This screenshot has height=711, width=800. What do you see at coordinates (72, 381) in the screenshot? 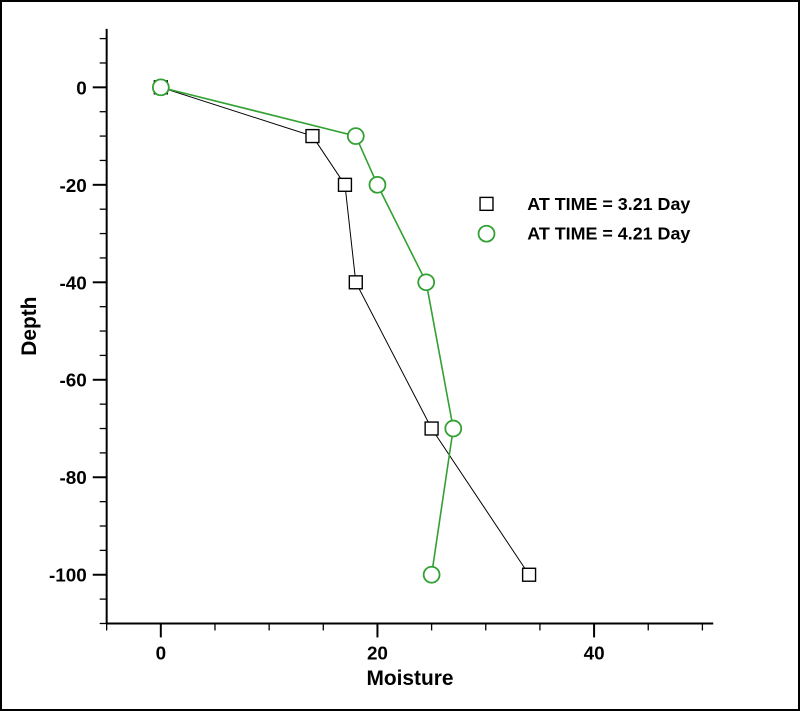
I see `y-tick-label: -60` at bounding box center [72, 381].